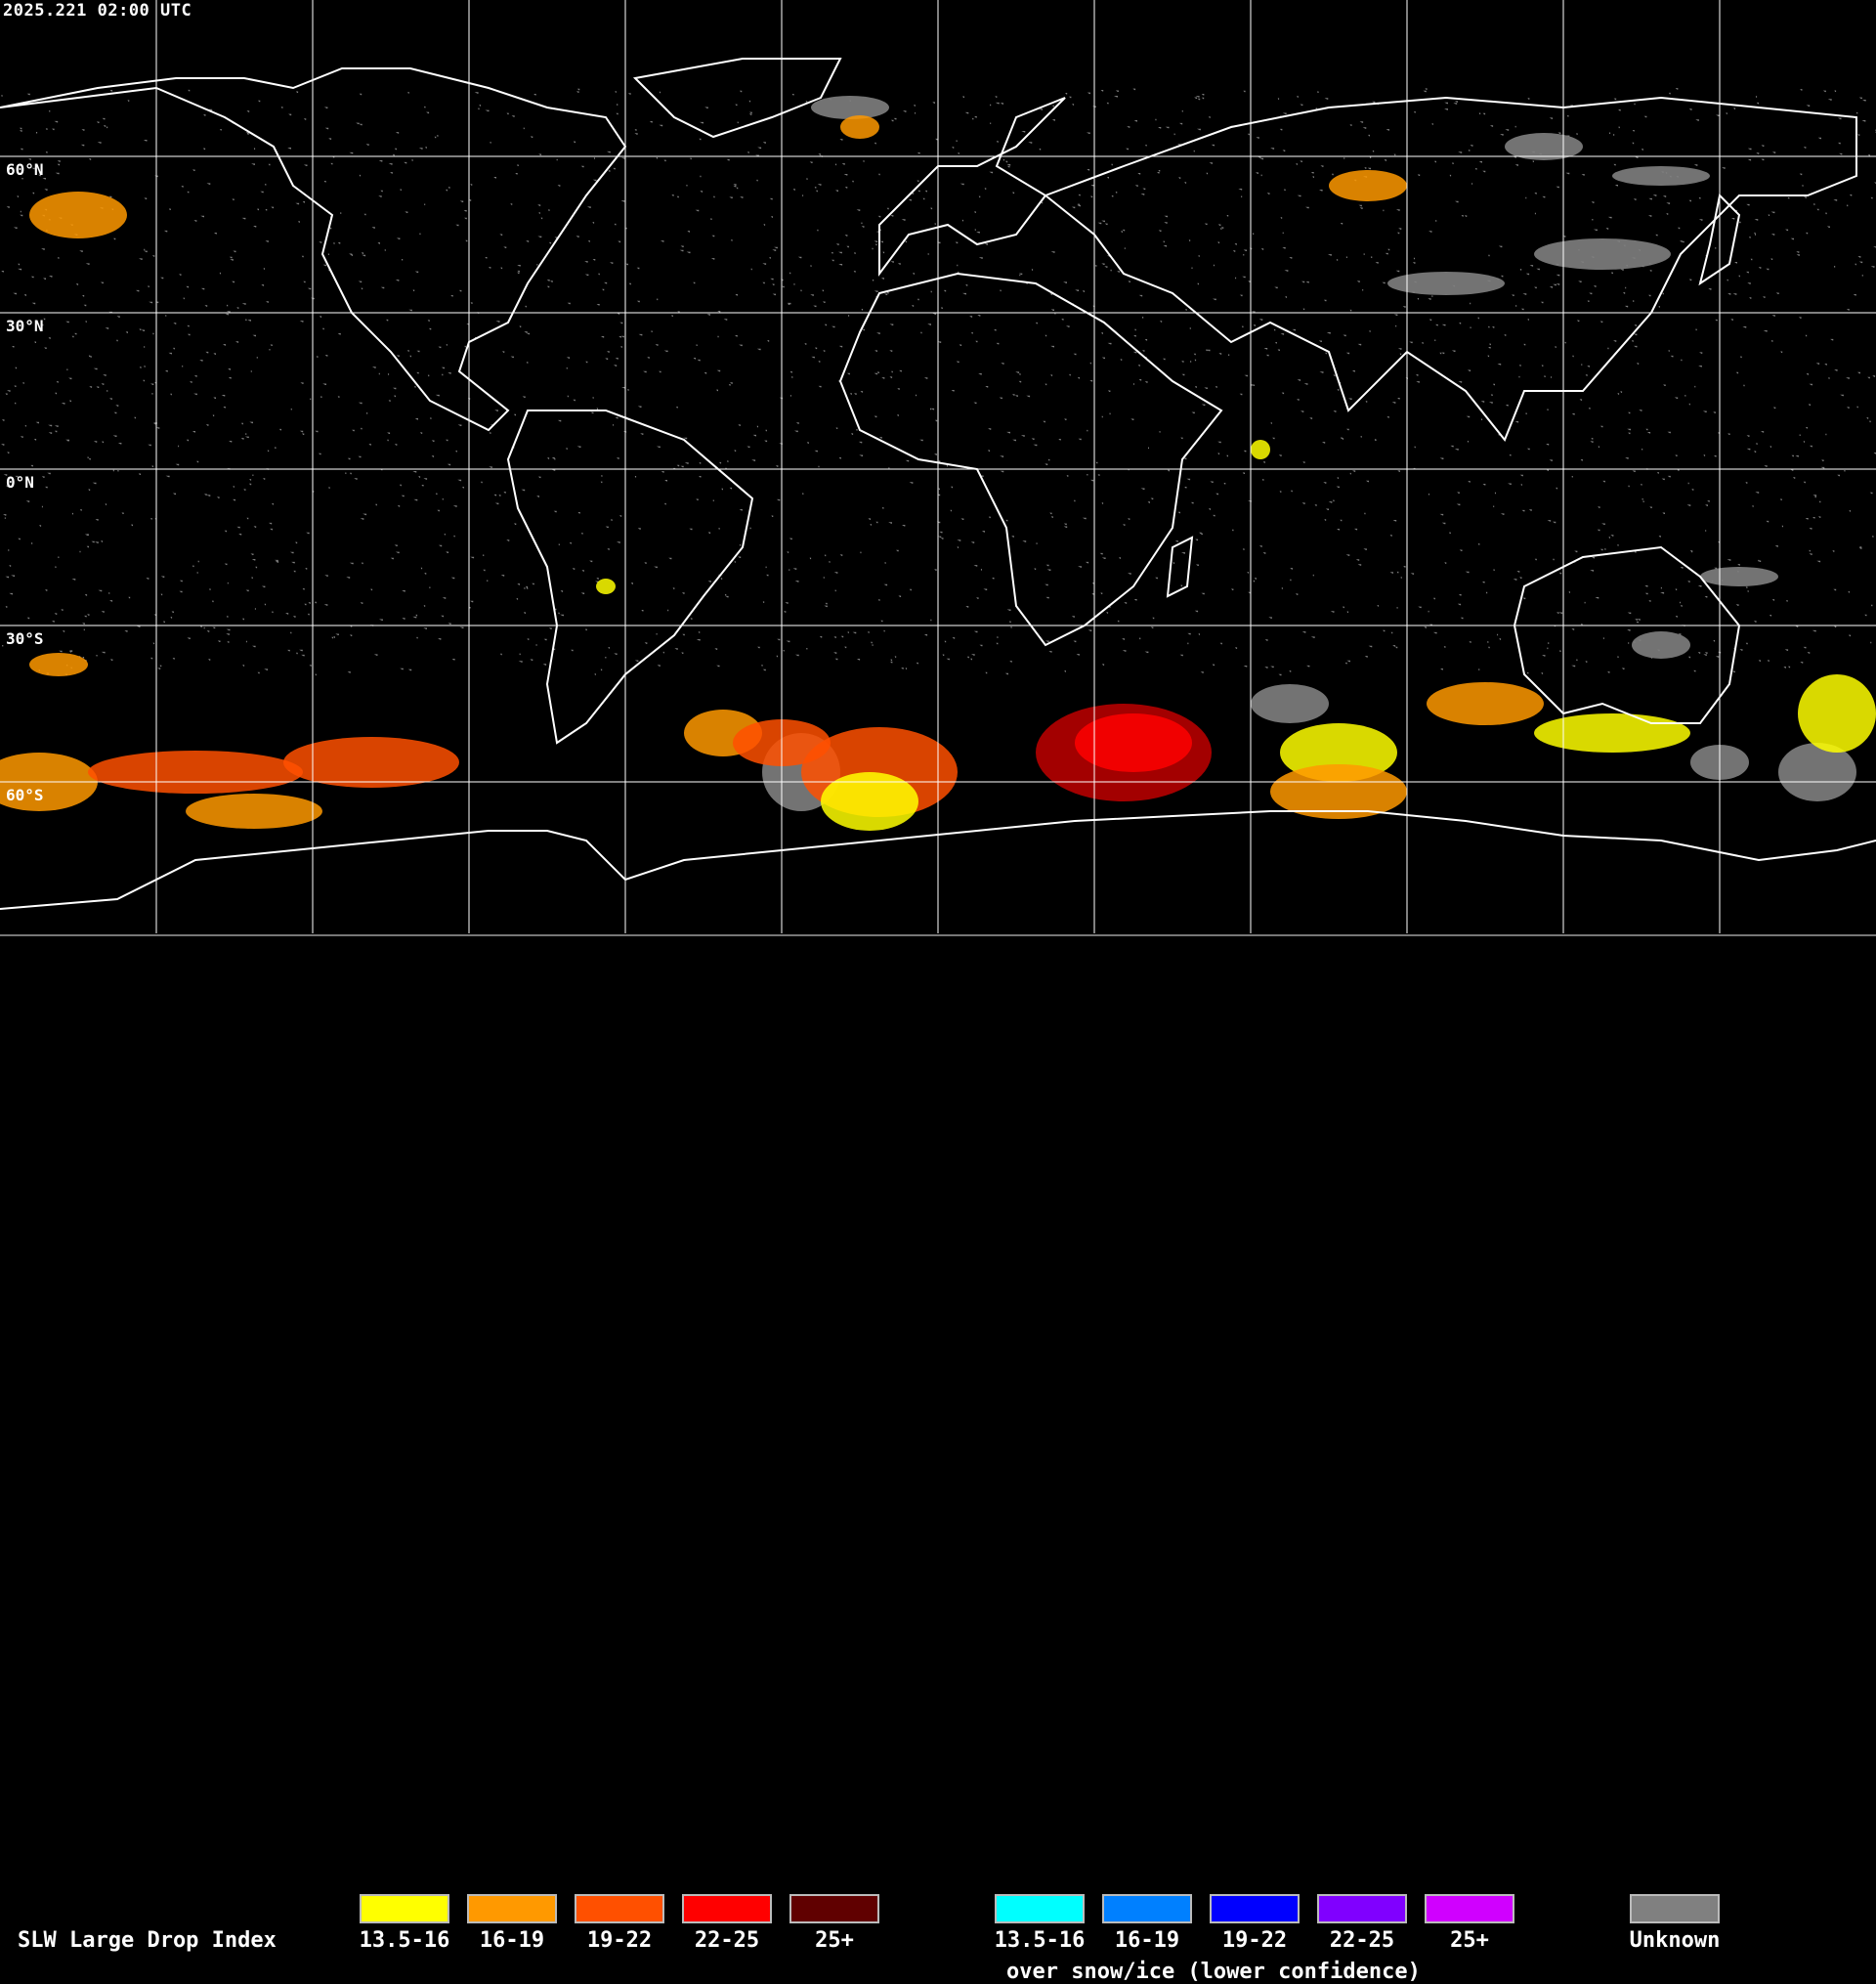 This screenshot has width=1876, height=1984. Describe the element at coordinates (97, 11) in the screenshot. I see `timestamp-label: 2025.221 02:00 UTC` at that location.